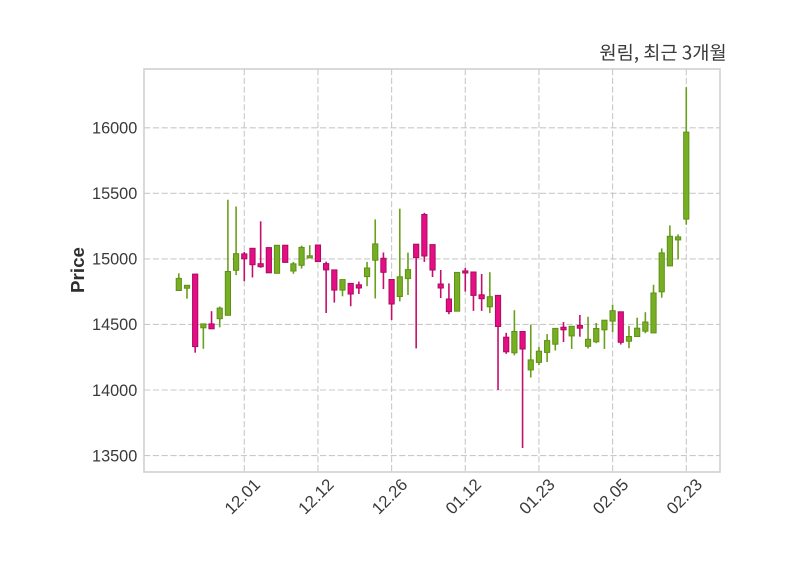 This screenshot has height=575, width=800. Describe the element at coordinates (114, 456) in the screenshot. I see `svg-text: 13500` at that location.